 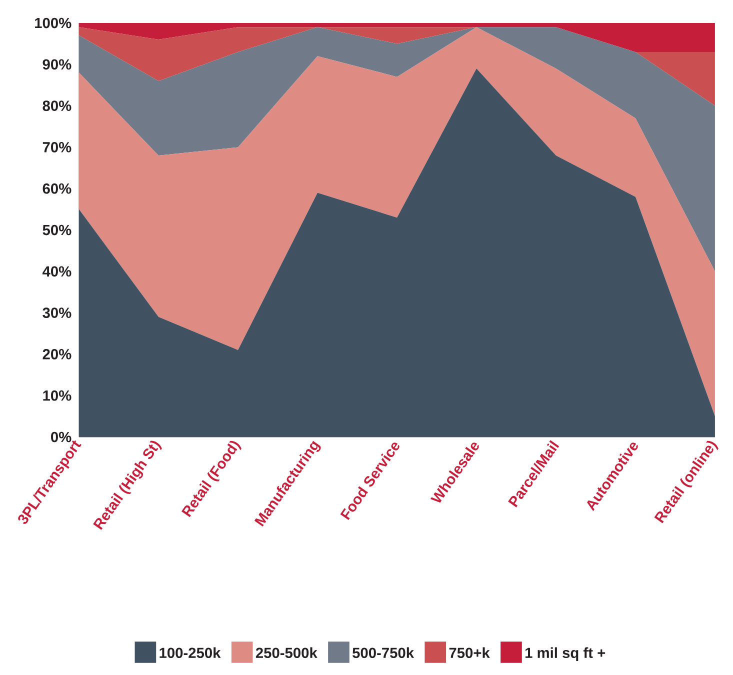 I want to click on y-tick-label: 100%, so click(x=53, y=23).